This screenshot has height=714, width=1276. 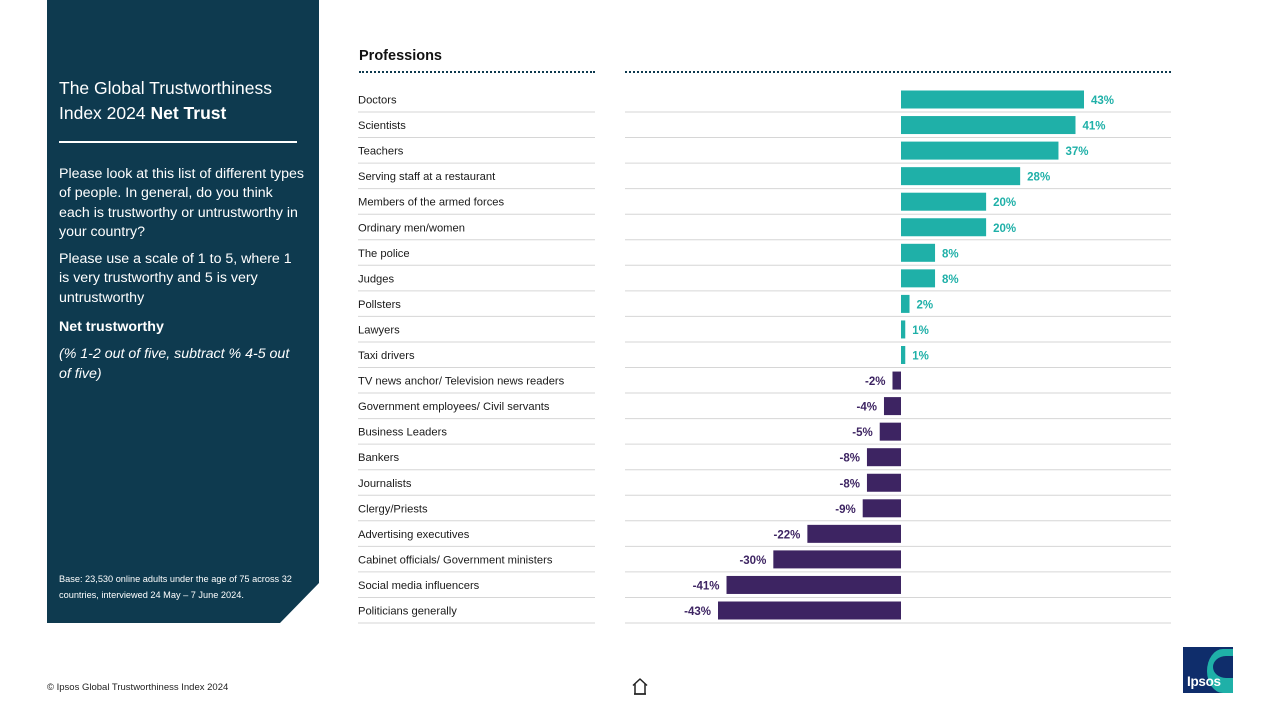 I want to click on data-label: 37%, so click(x=1076, y=152).